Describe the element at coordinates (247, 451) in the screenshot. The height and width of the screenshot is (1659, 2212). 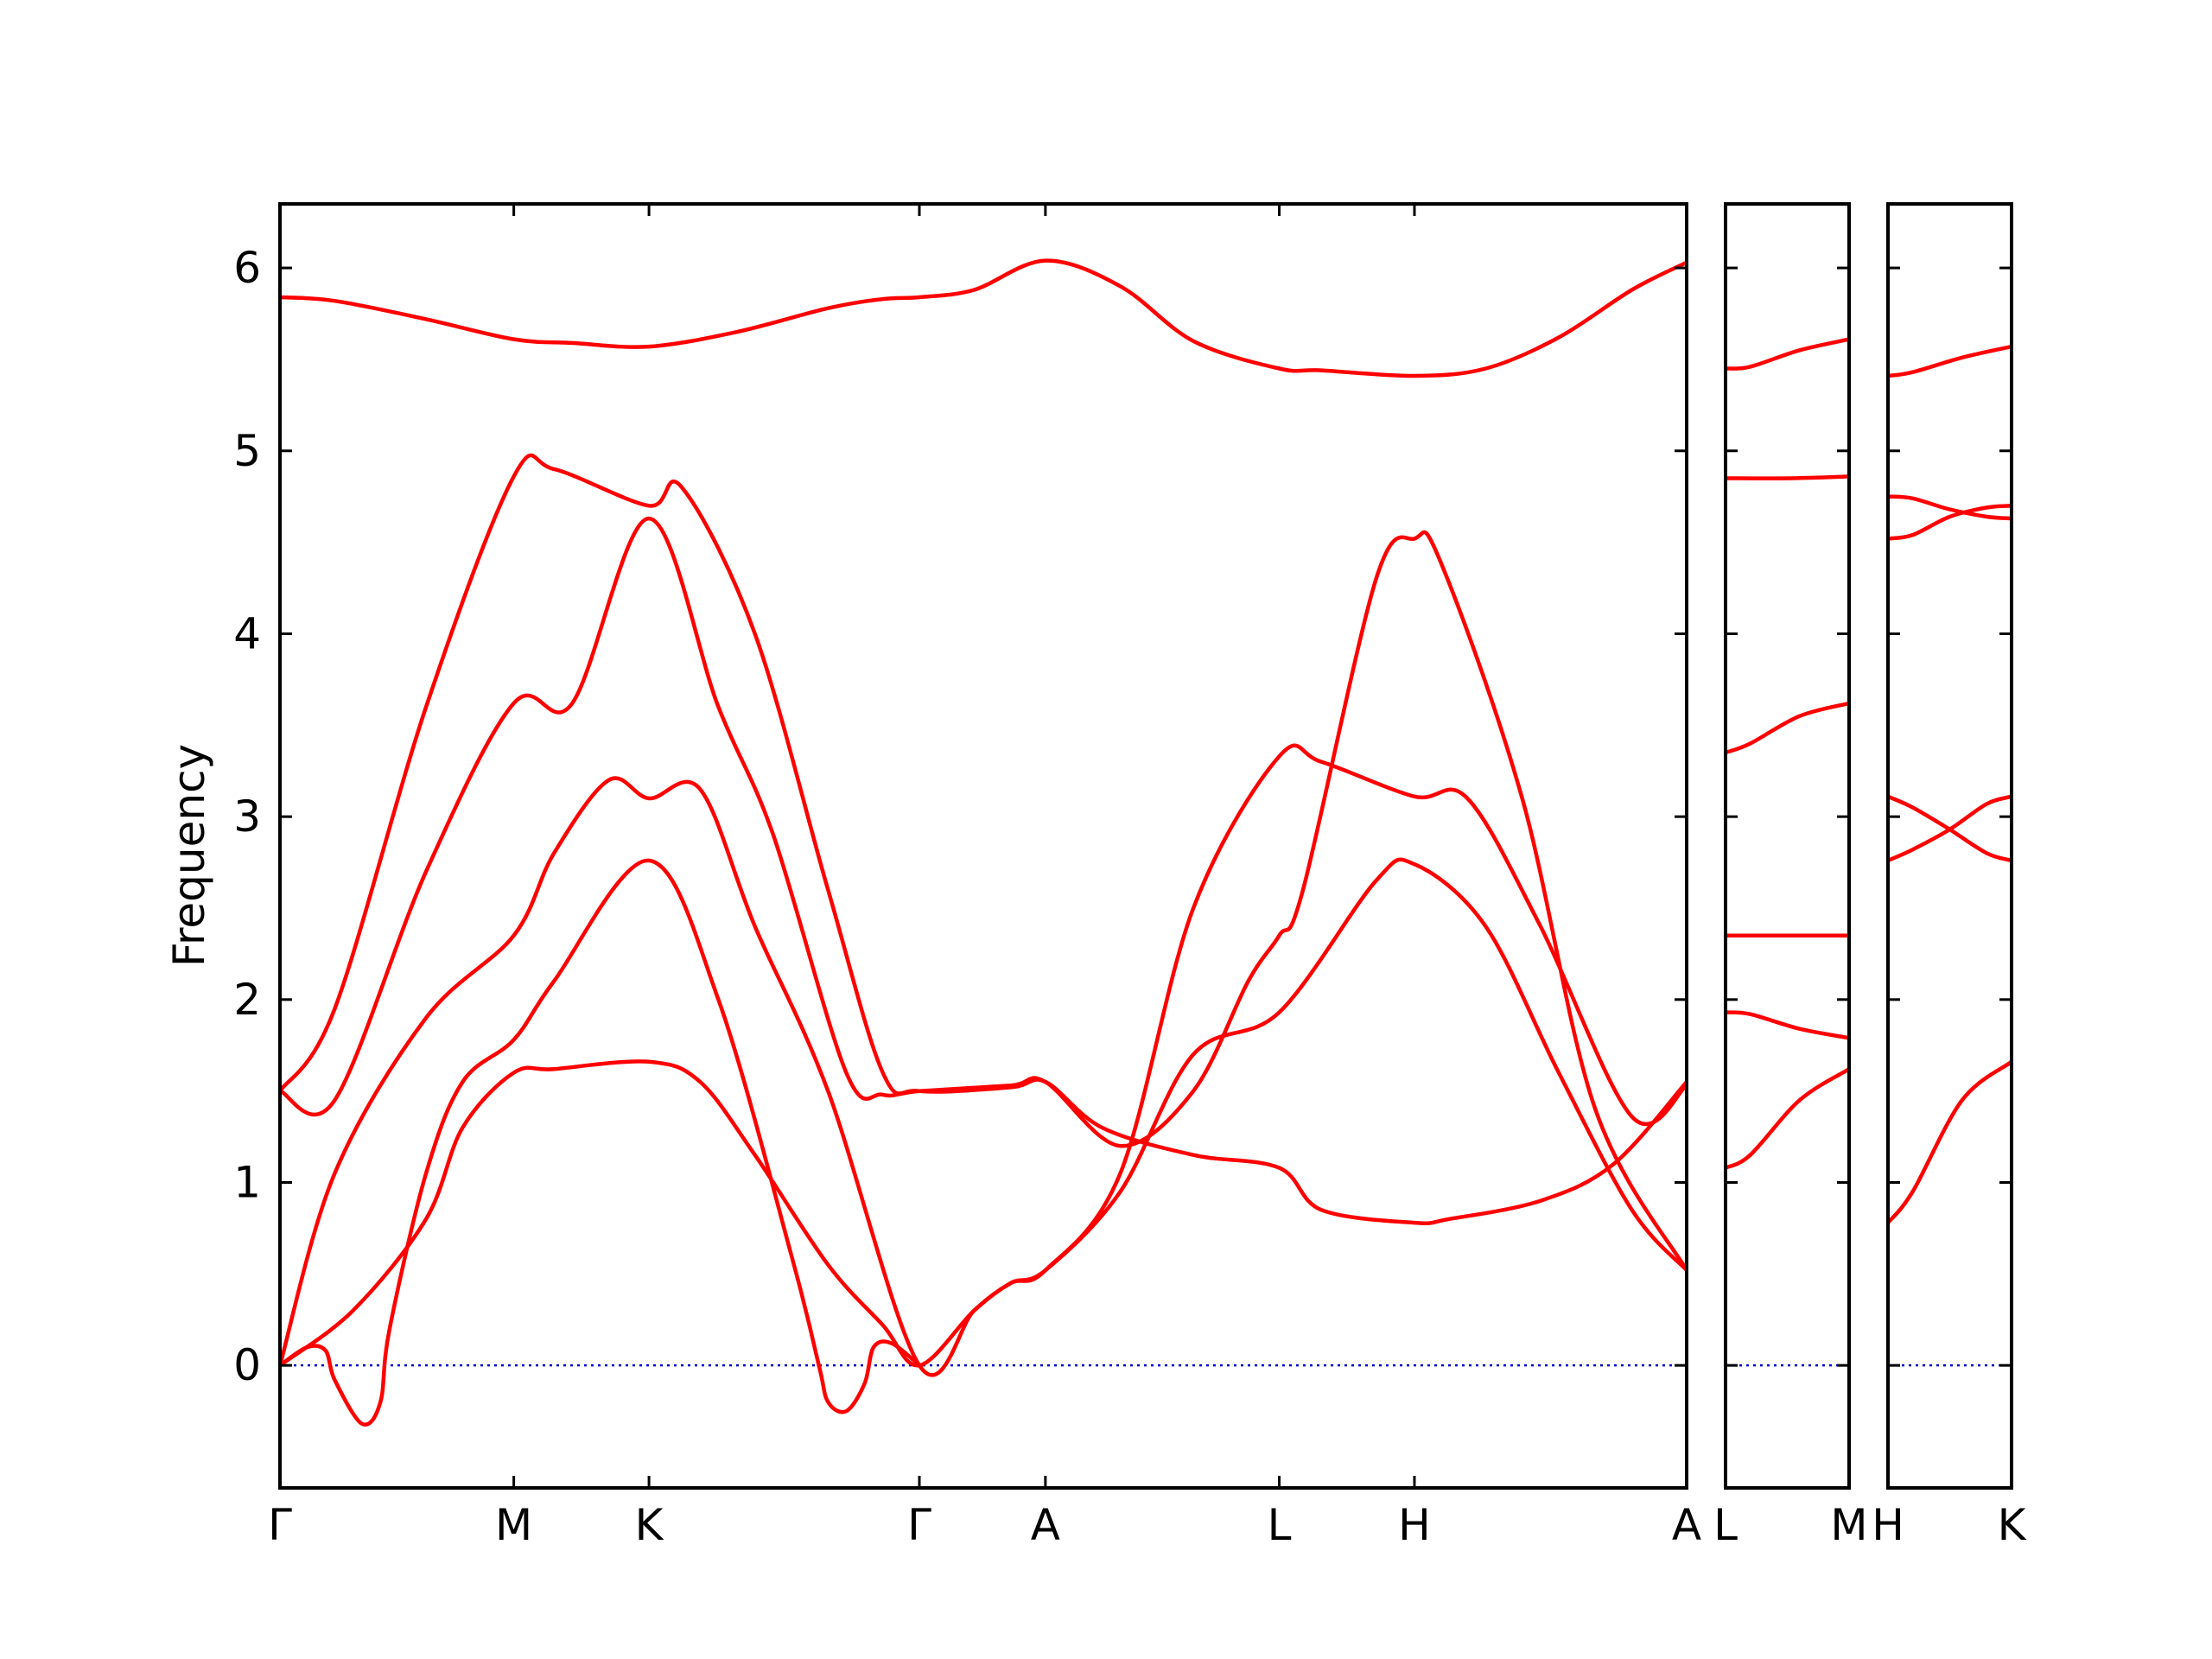
I see `y-tick-label: 5` at that location.